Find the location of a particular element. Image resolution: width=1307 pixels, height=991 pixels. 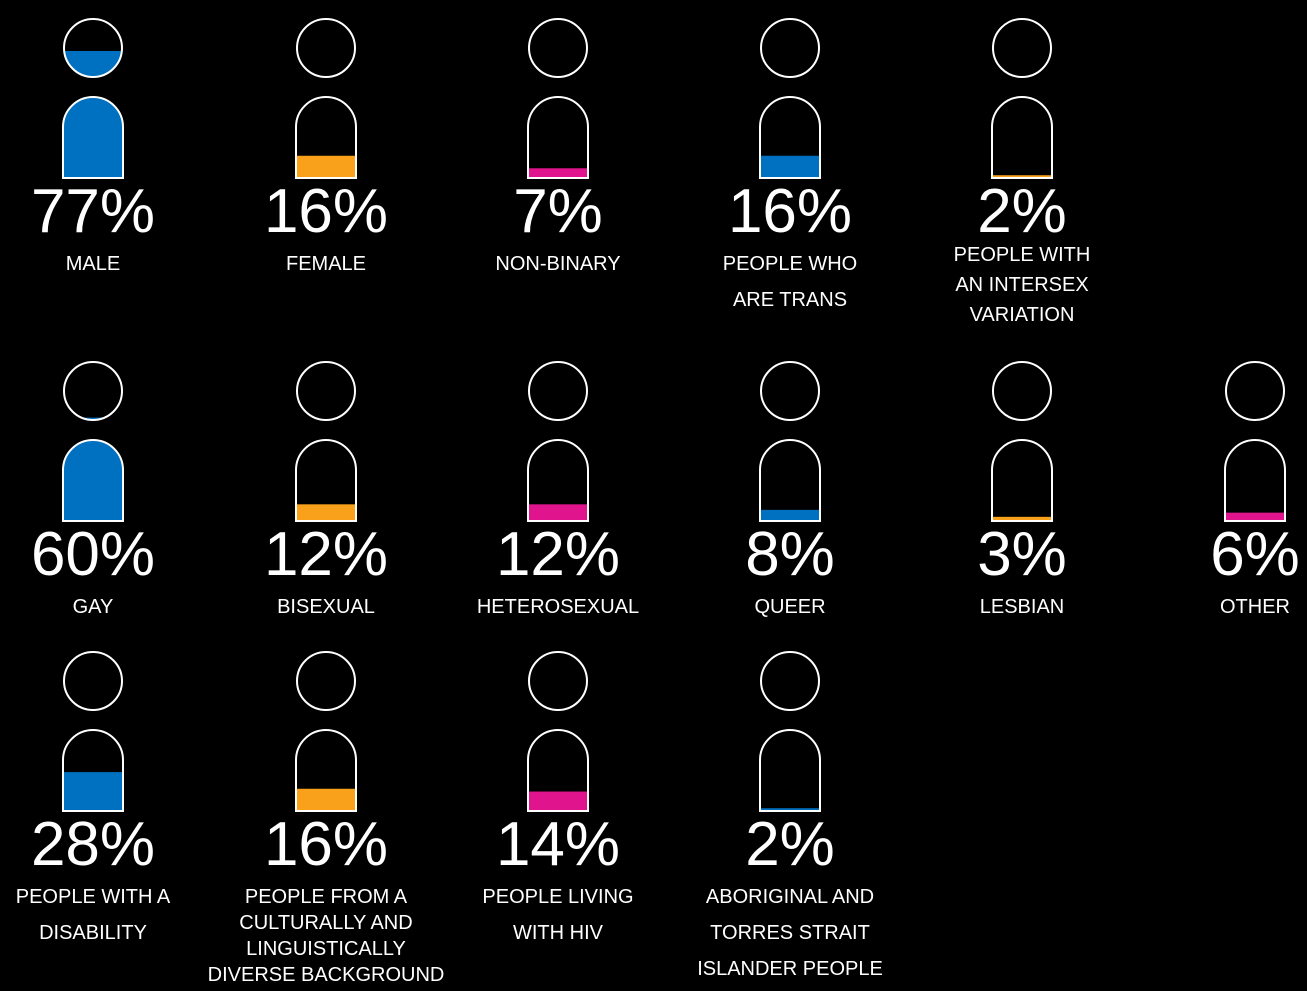

category-label: NON-BINARY is located at coordinates (558, 272).